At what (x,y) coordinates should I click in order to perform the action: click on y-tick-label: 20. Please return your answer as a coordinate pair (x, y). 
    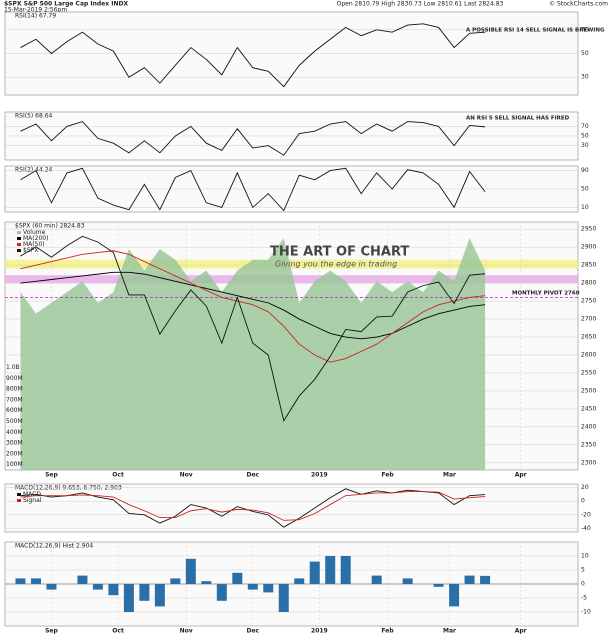
    Looking at the image, I should click on (585, 487).